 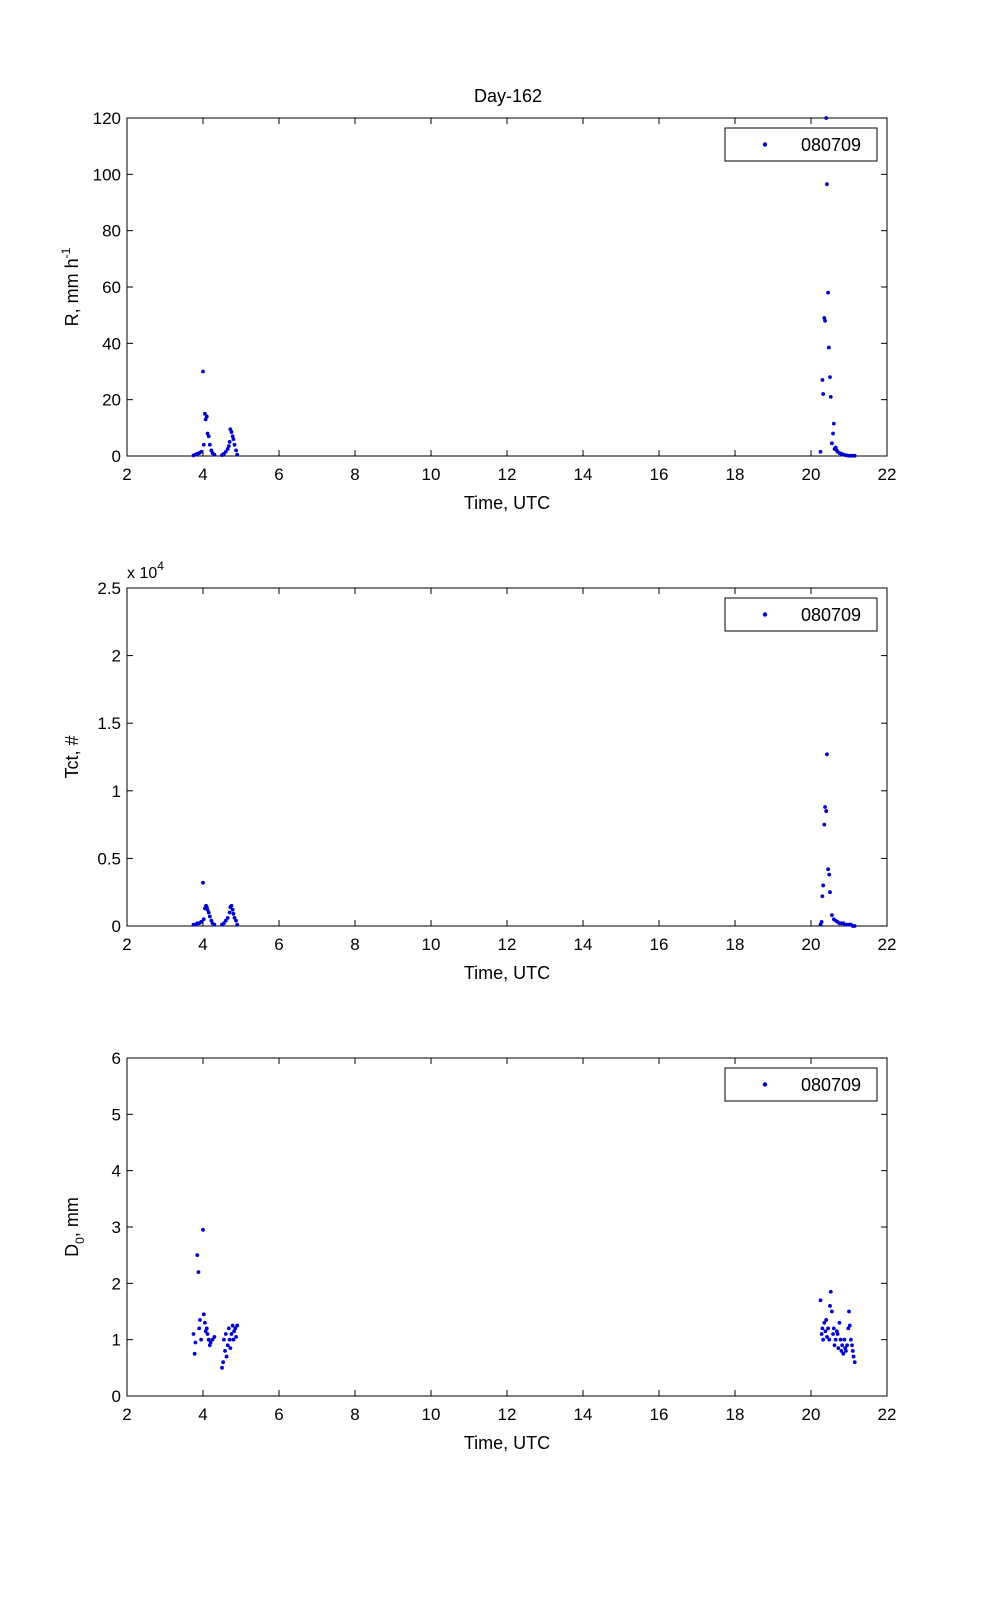 What do you see at coordinates (659, 1414) in the screenshot?
I see `x-tick-label: 16` at bounding box center [659, 1414].